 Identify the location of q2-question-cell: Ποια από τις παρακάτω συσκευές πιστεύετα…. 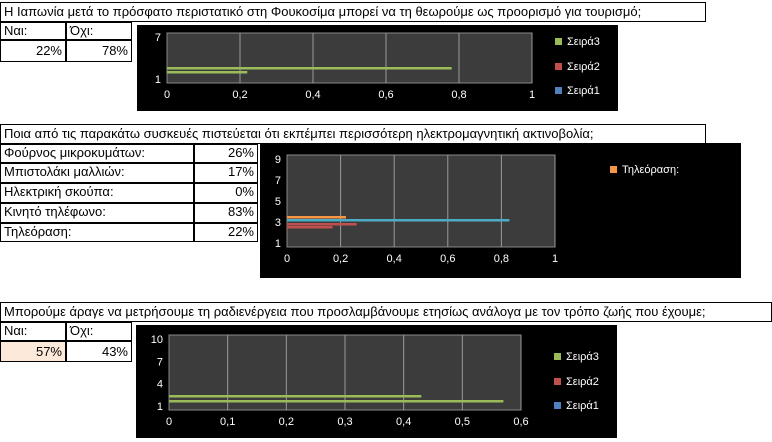
(353, 134).